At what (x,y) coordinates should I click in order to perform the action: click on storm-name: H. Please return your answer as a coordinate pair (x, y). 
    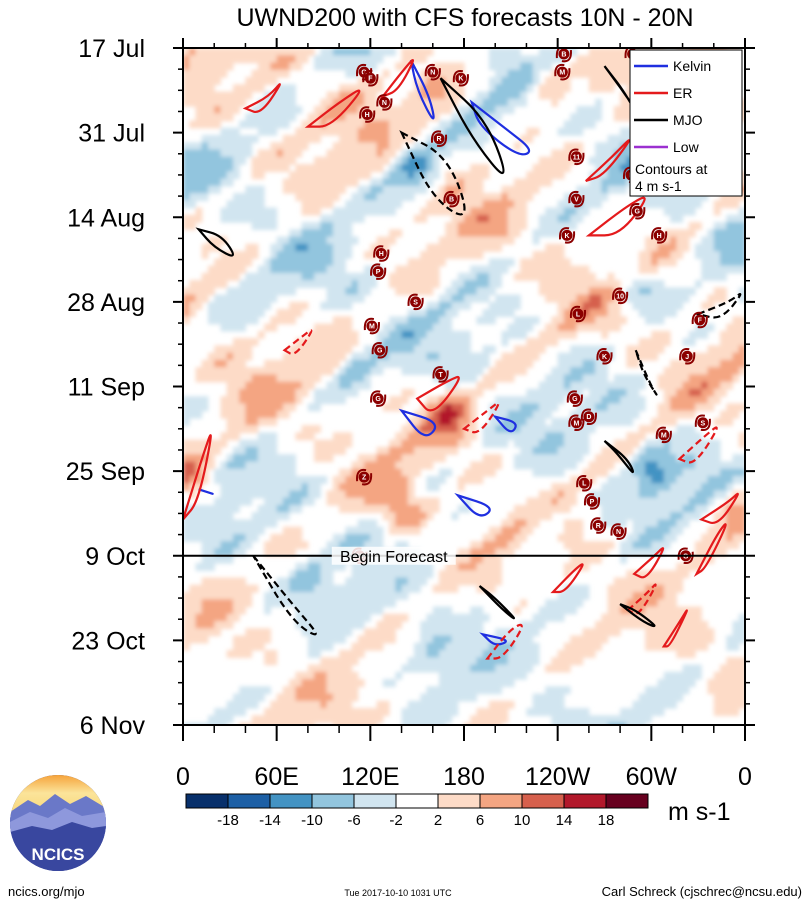
    Looking at the image, I should click on (381, 254).